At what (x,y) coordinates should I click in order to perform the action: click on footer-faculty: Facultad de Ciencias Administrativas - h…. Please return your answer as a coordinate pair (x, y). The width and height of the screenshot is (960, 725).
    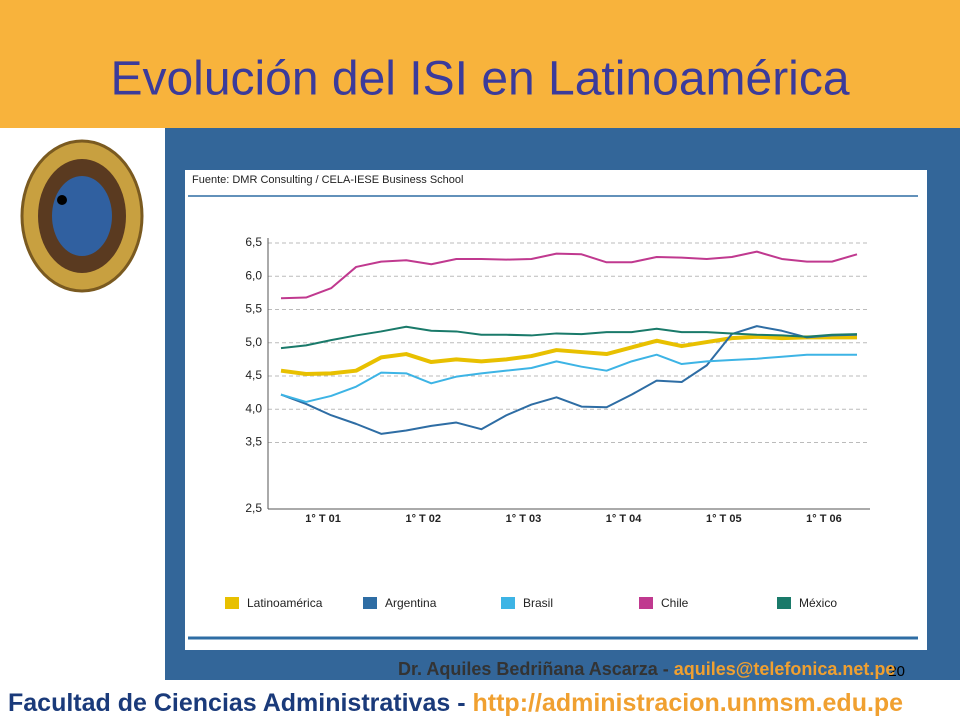
    Looking at the image, I should click on (455, 703).